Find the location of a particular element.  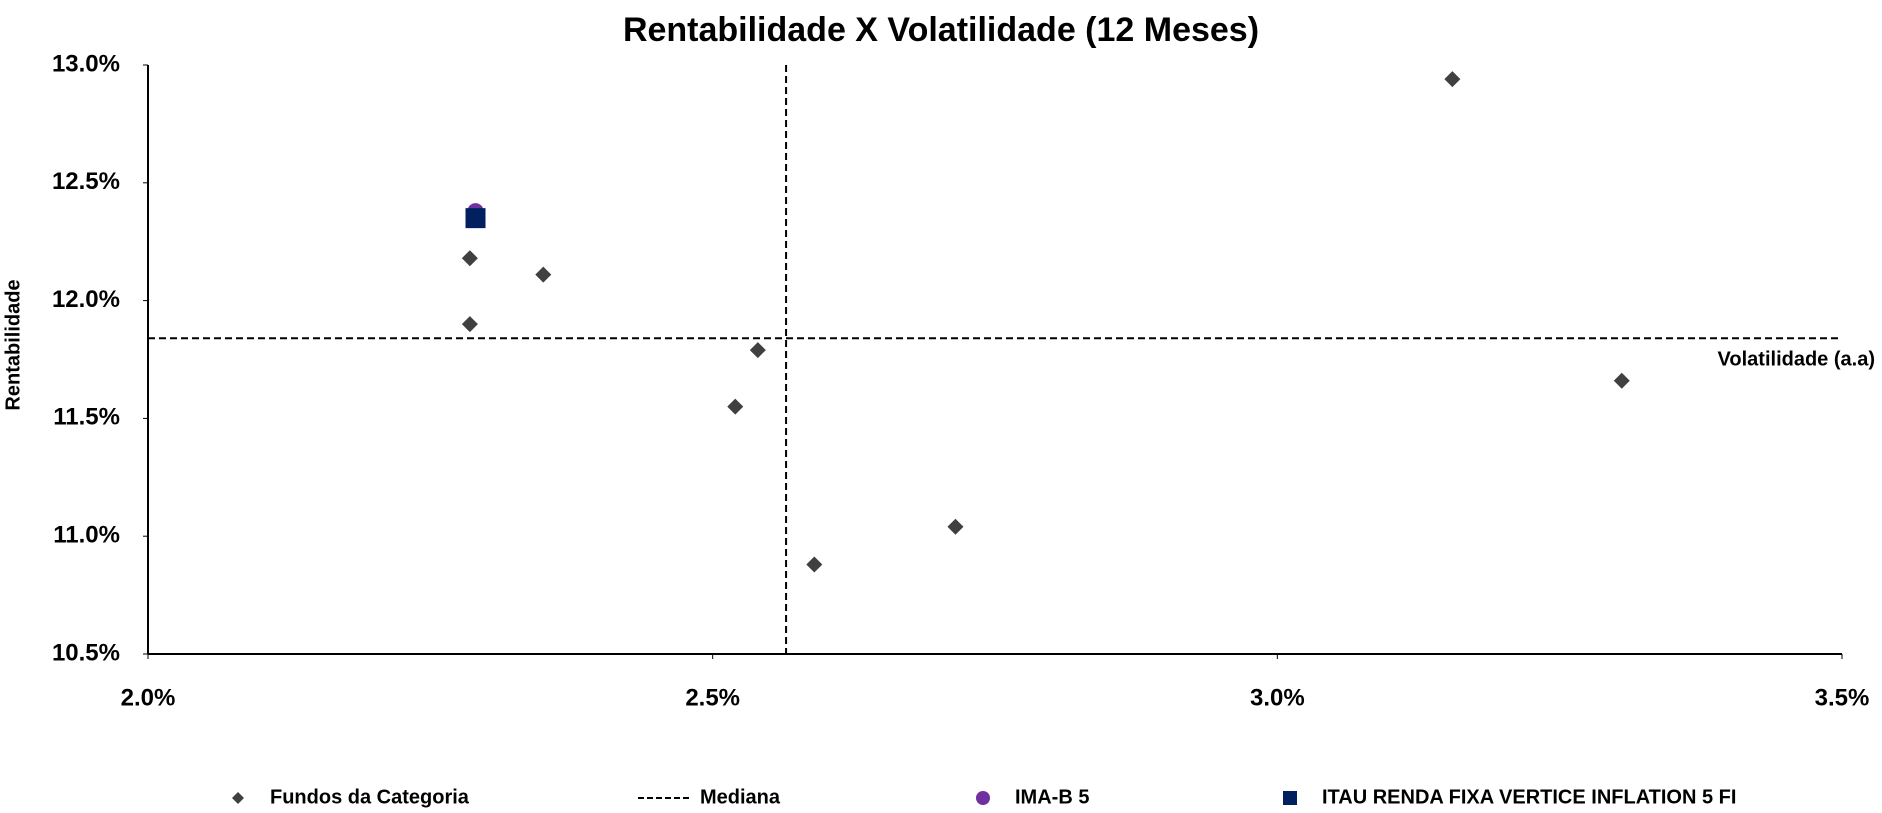

y-tick-label: 11.0% is located at coordinates (86, 535).